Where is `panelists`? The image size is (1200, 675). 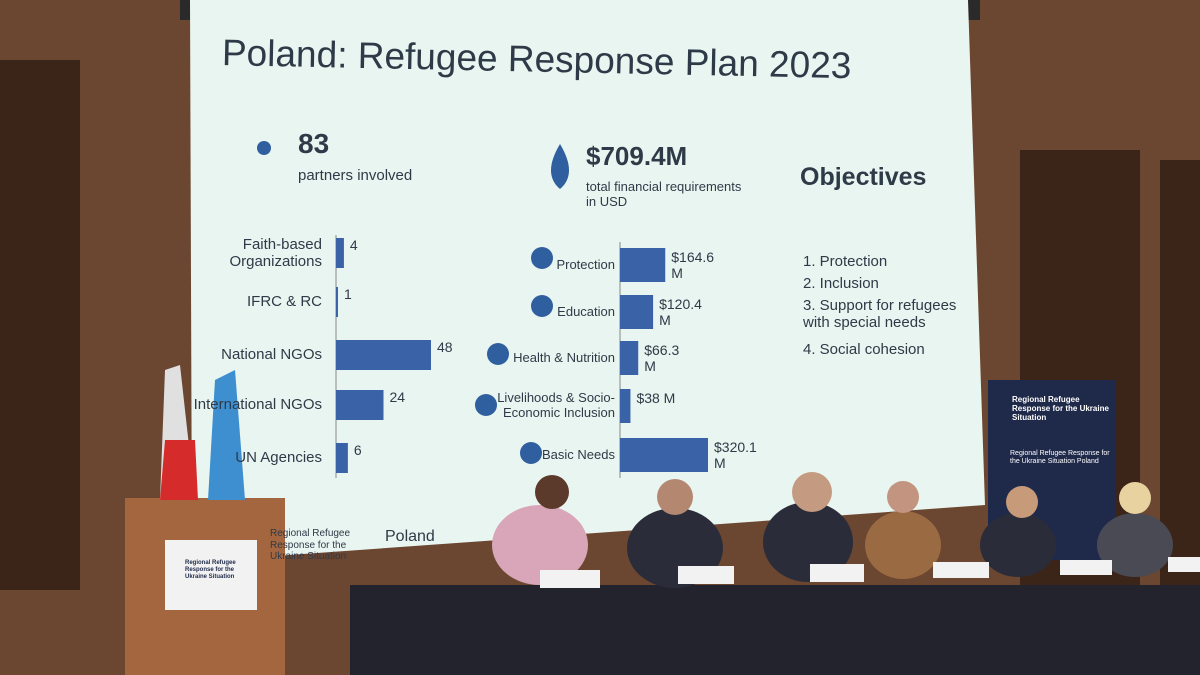 panelists is located at coordinates (832, 530).